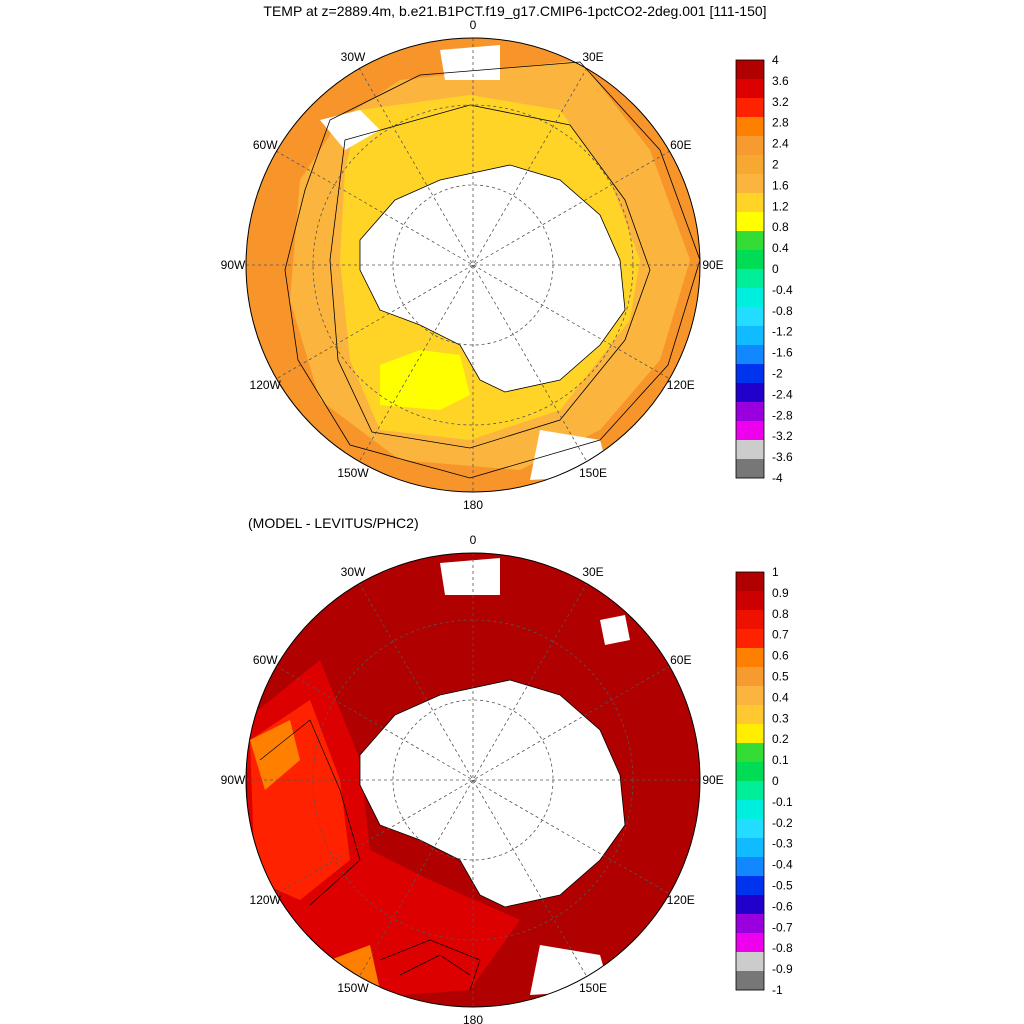 The width and height of the screenshot is (1024, 1024). I want to click on colorbar-tick-label: -2.4, so click(782, 394).